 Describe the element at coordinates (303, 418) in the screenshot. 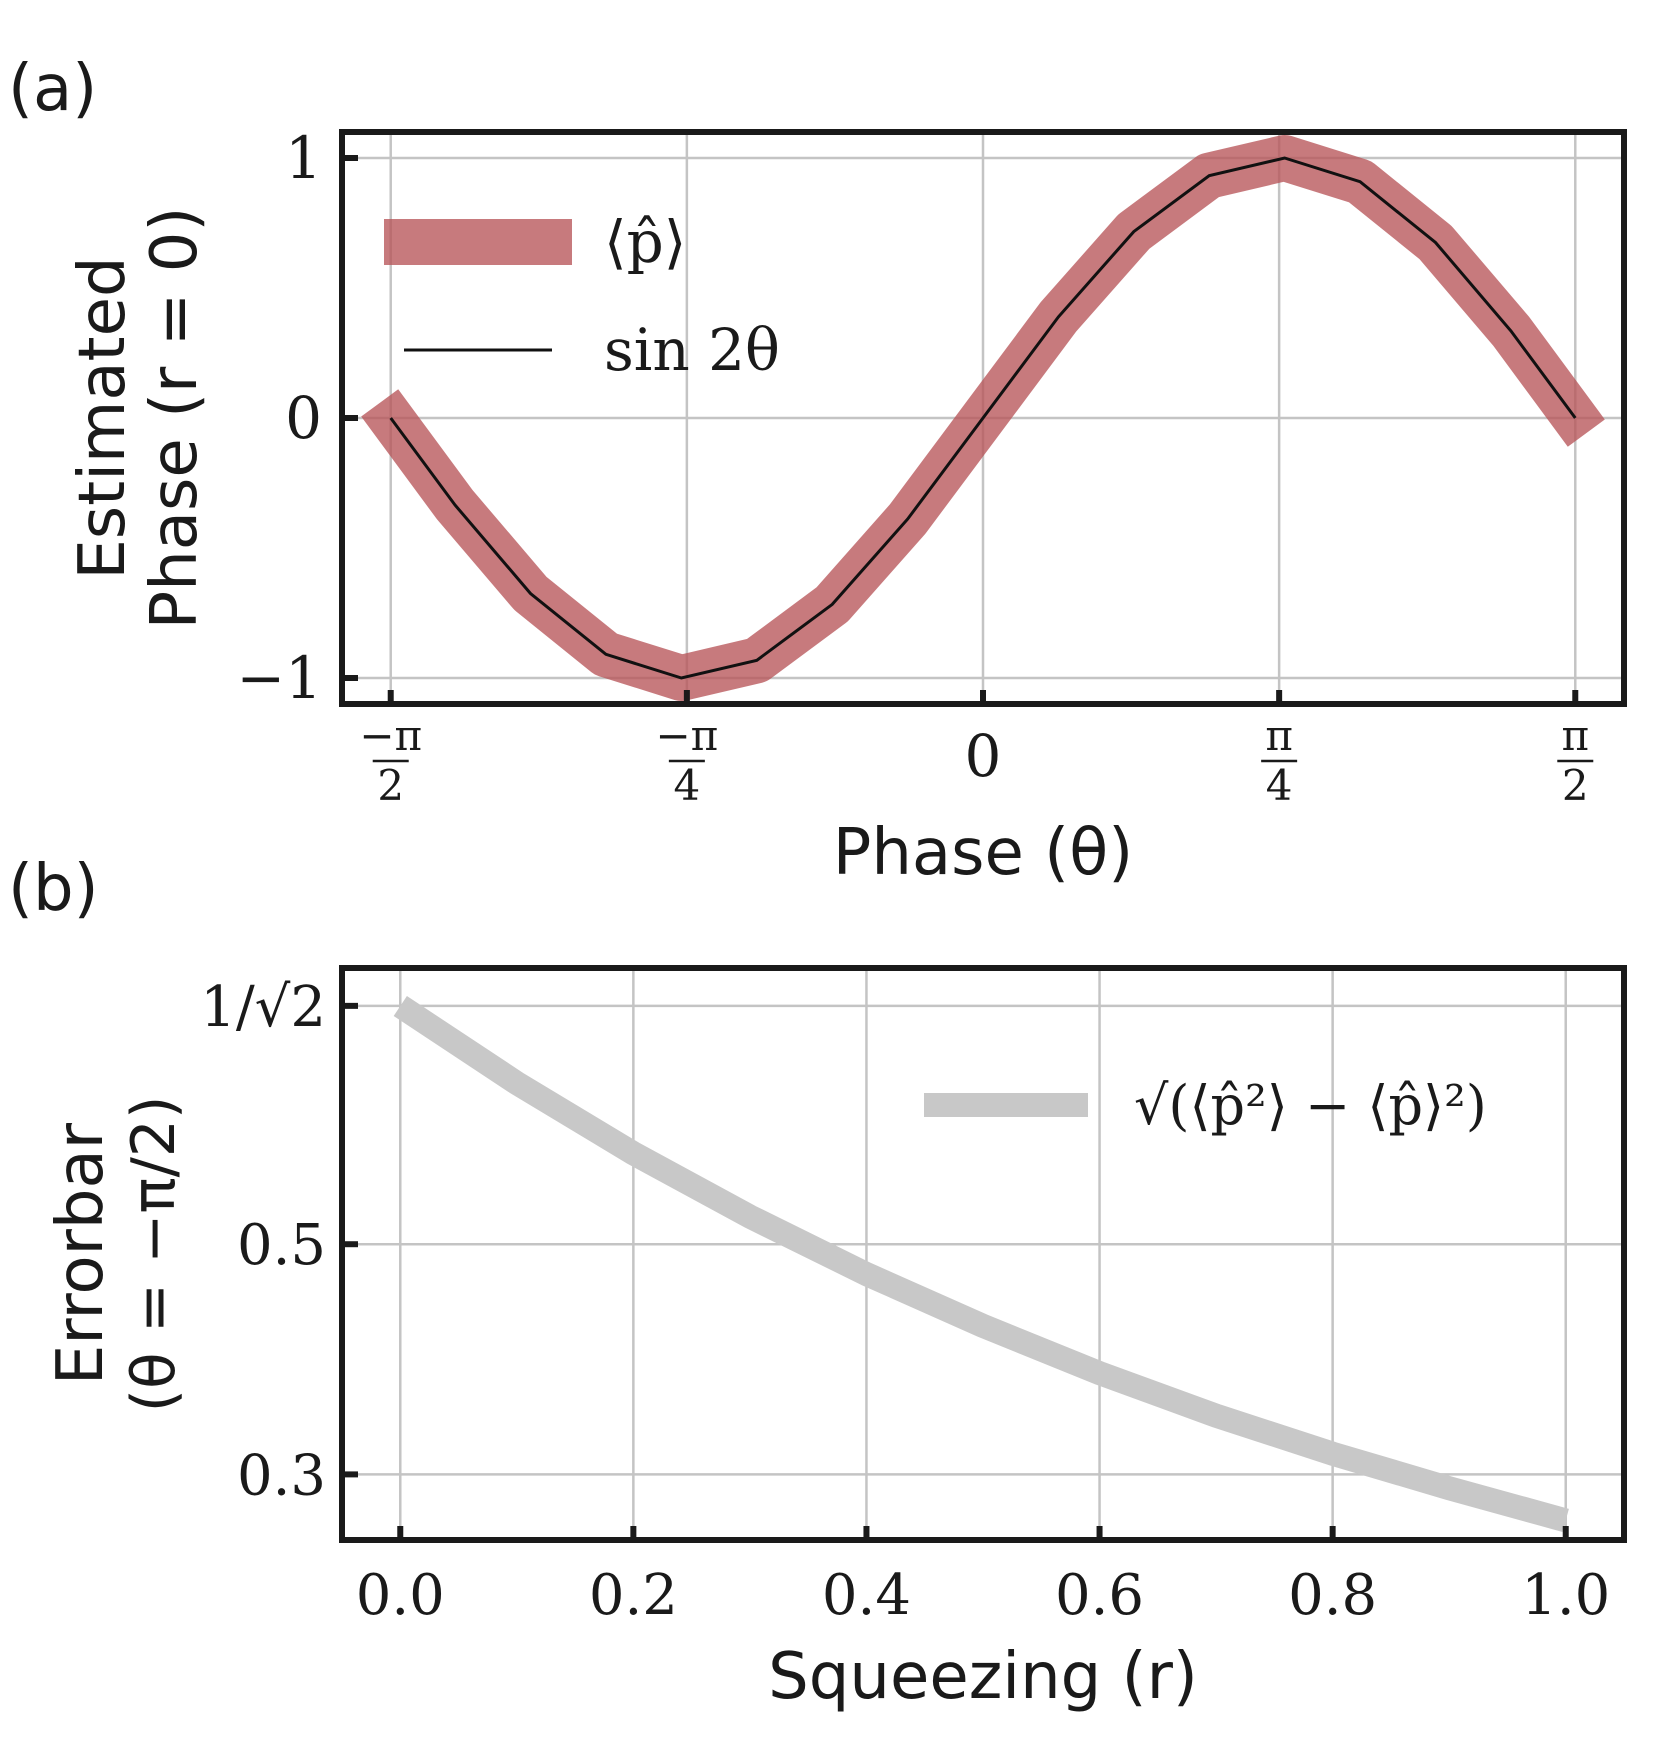

I see `y-tick-label-1: 0` at that location.